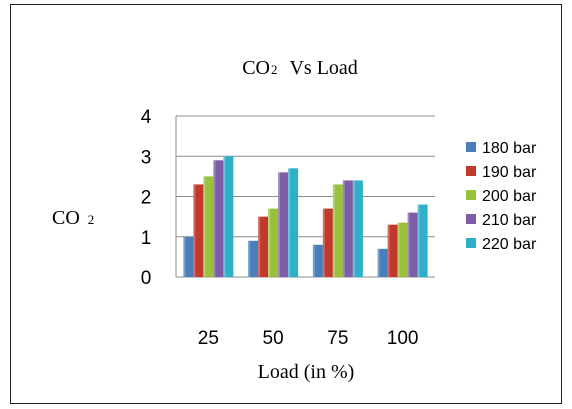 The width and height of the screenshot is (572, 409). What do you see at coordinates (403, 338) in the screenshot?
I see `x-tick-label: 100` at bounding box center [403, 338].